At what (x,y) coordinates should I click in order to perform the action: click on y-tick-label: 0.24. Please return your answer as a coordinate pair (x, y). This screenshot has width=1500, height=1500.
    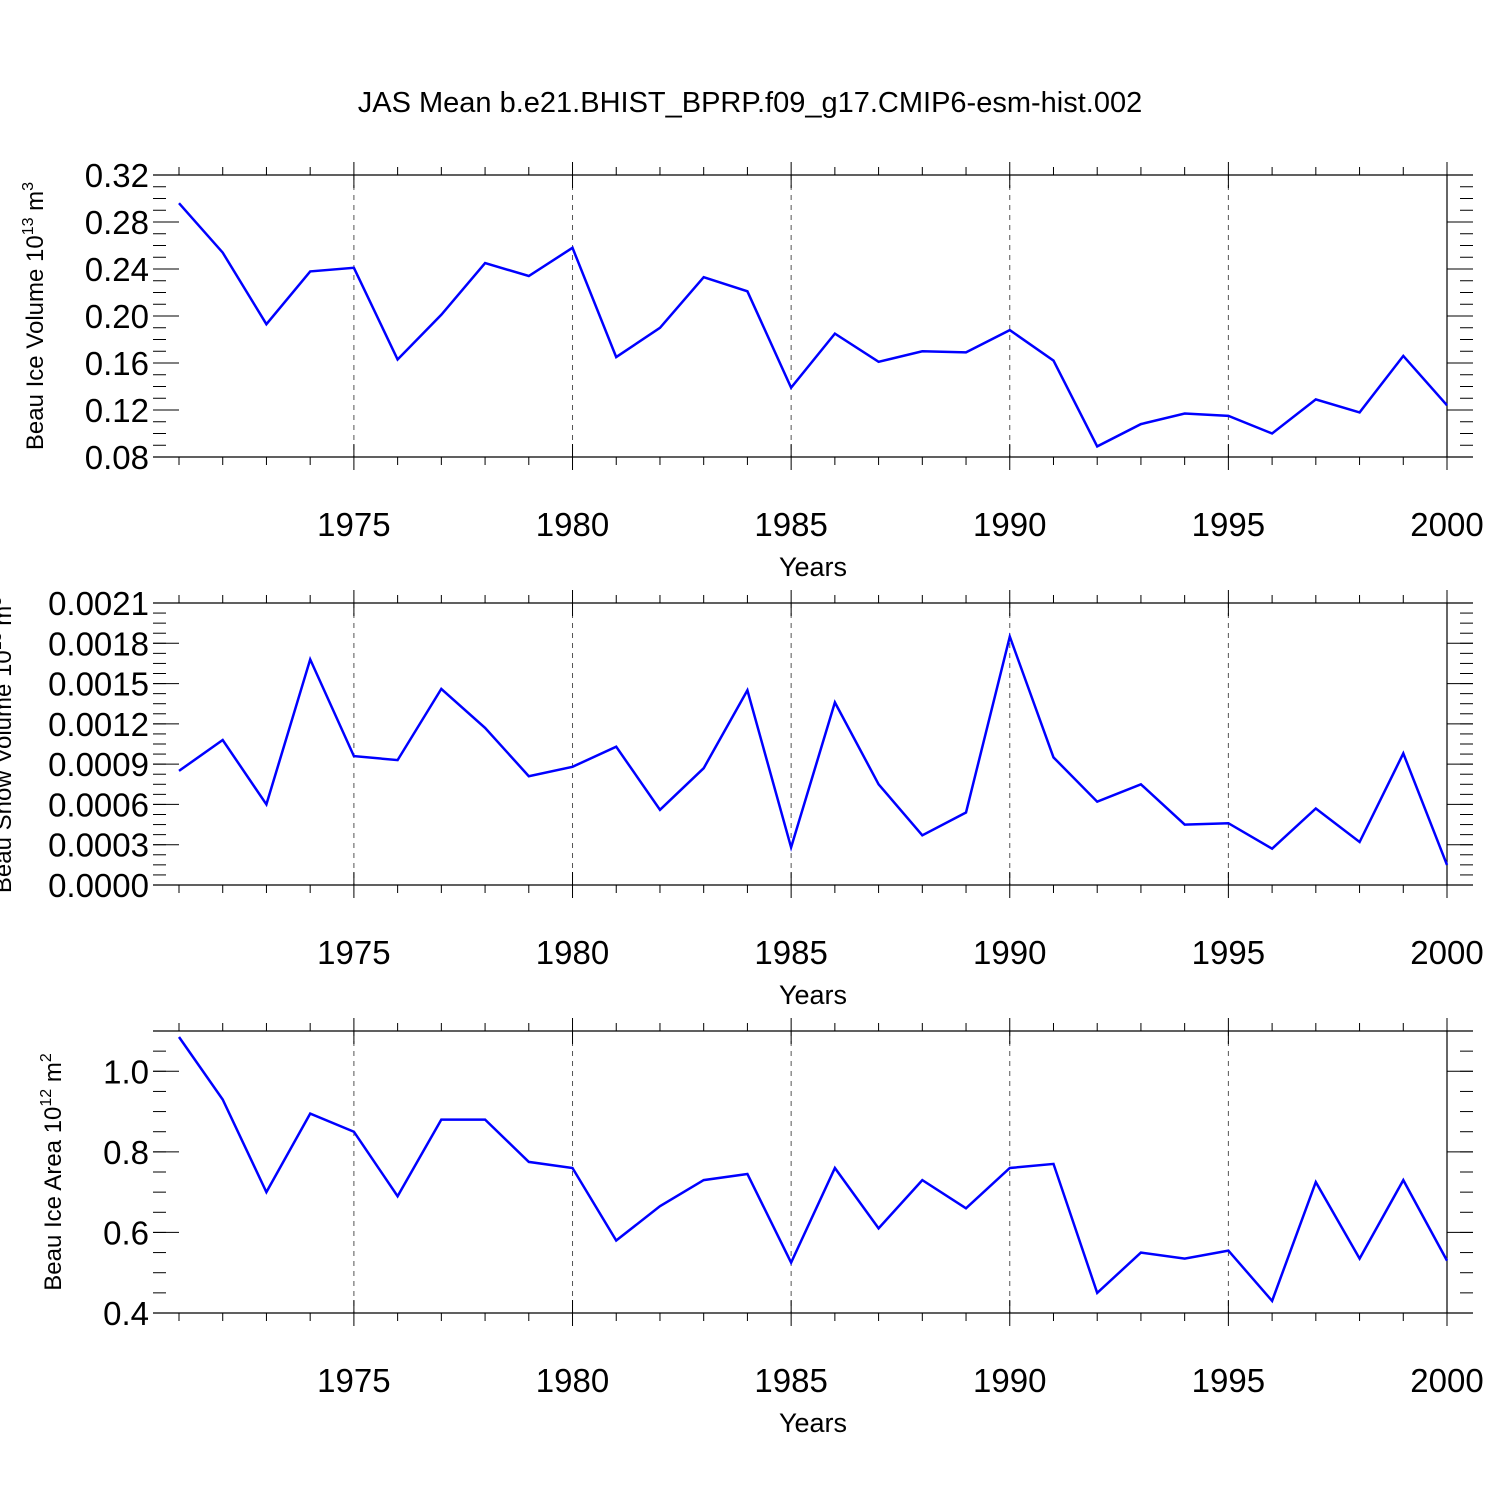
    Looking at the image, I should click on (117, 269).